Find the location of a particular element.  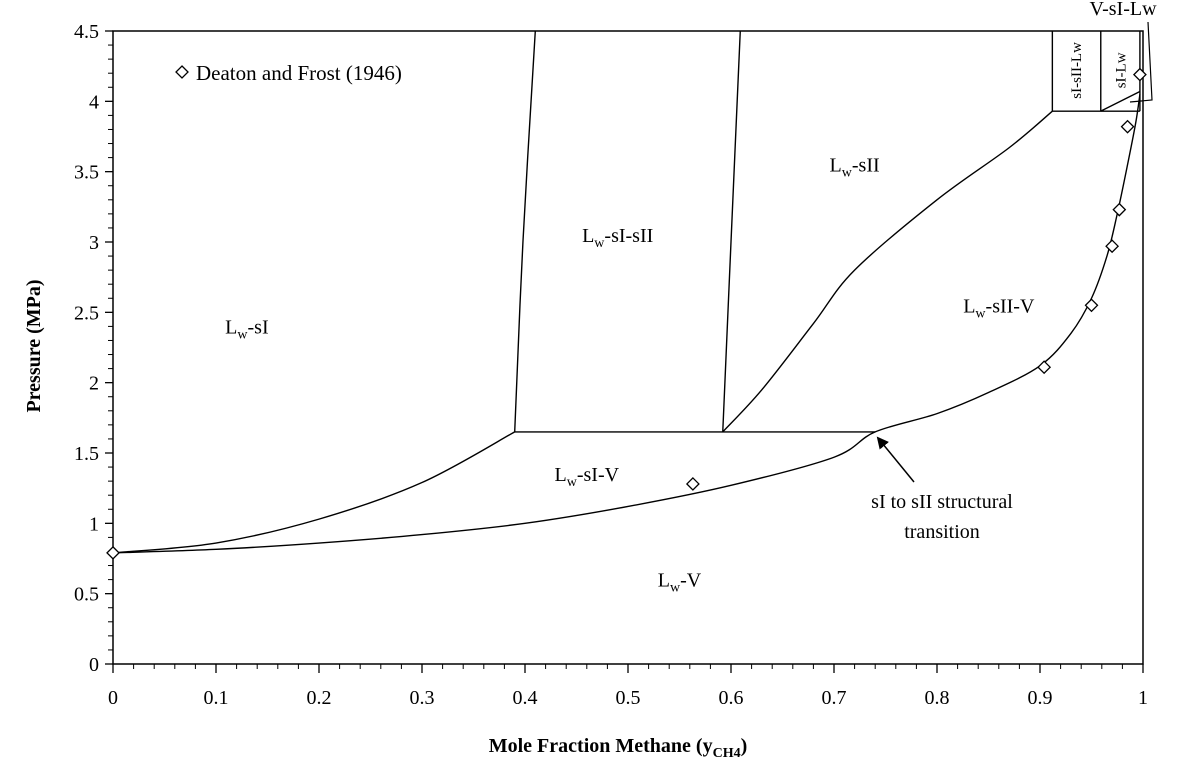

boundary-small-triangle is located at coordinates (1120, 101).